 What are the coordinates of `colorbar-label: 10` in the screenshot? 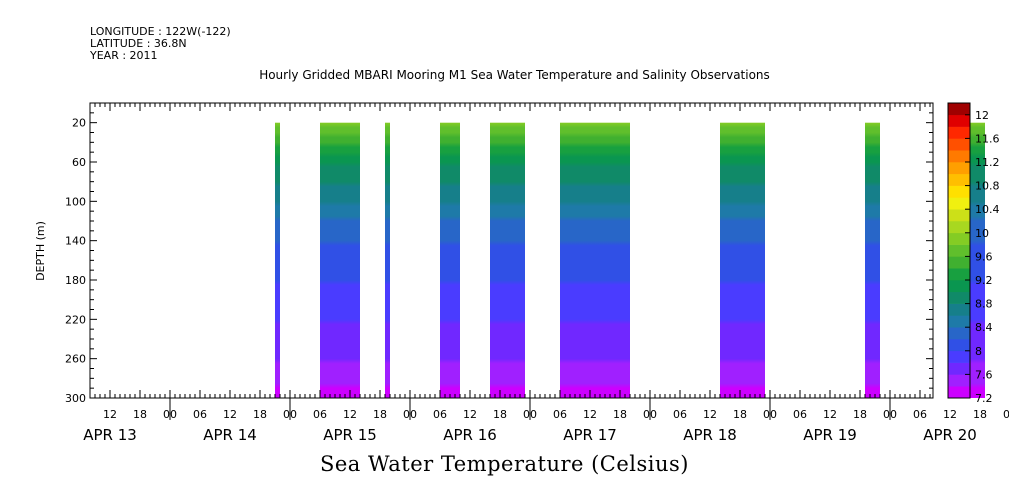 It's located at (982, 233).